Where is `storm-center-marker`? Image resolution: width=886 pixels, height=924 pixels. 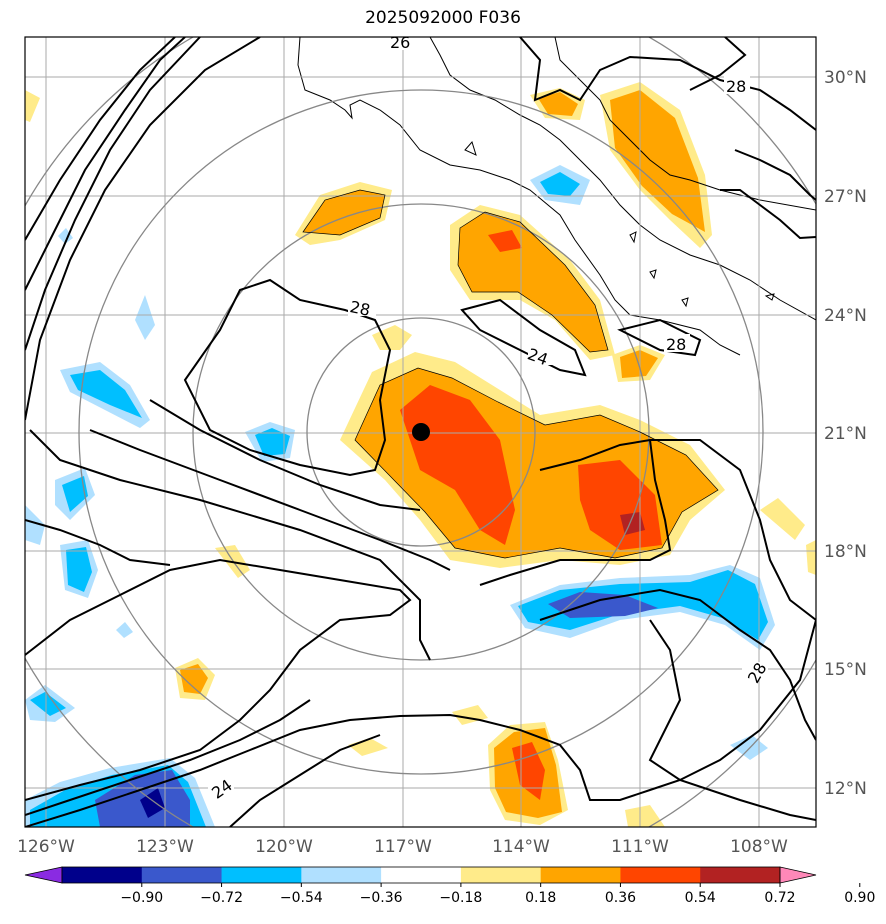 storm-center-marker is located at coordinates (421, 432).